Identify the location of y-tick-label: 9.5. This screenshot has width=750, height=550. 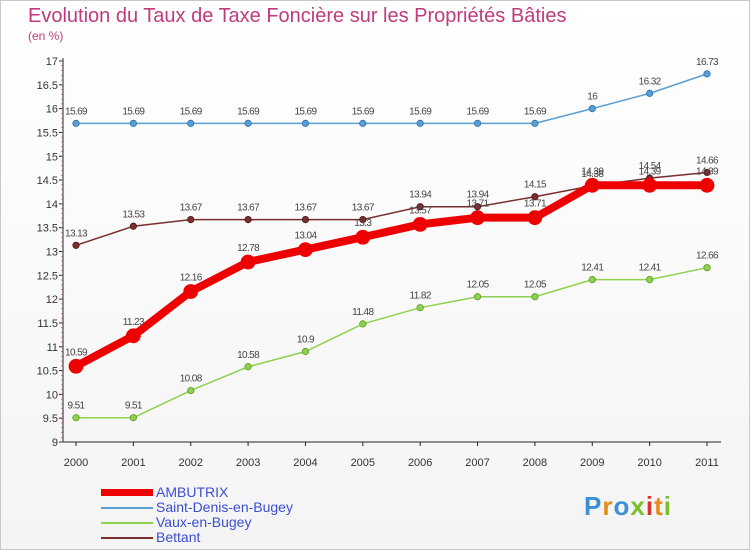
(50, 419).